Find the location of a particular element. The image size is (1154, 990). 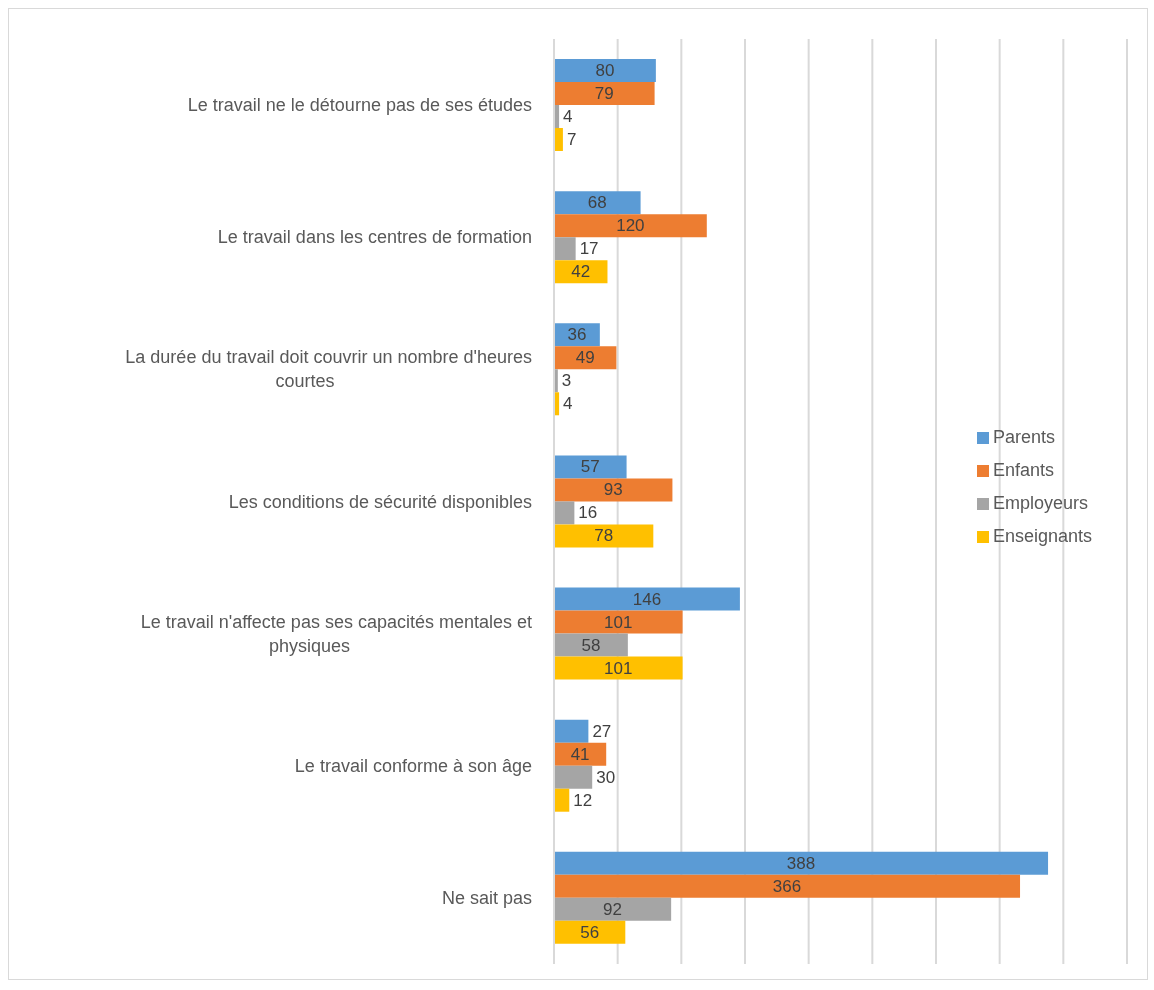

legend-label: Enseignants is located at coordinates (1043, 536).